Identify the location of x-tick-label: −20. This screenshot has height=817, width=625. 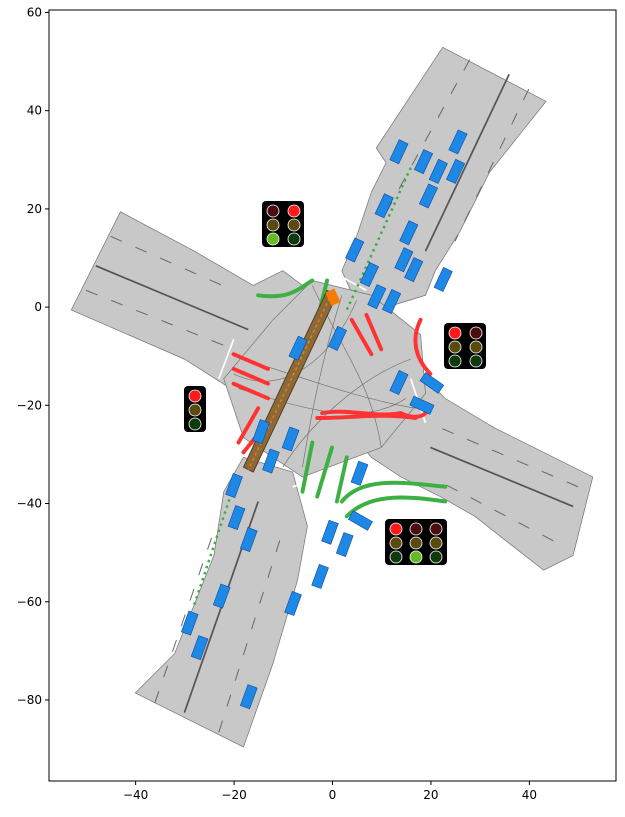
(233, 795).